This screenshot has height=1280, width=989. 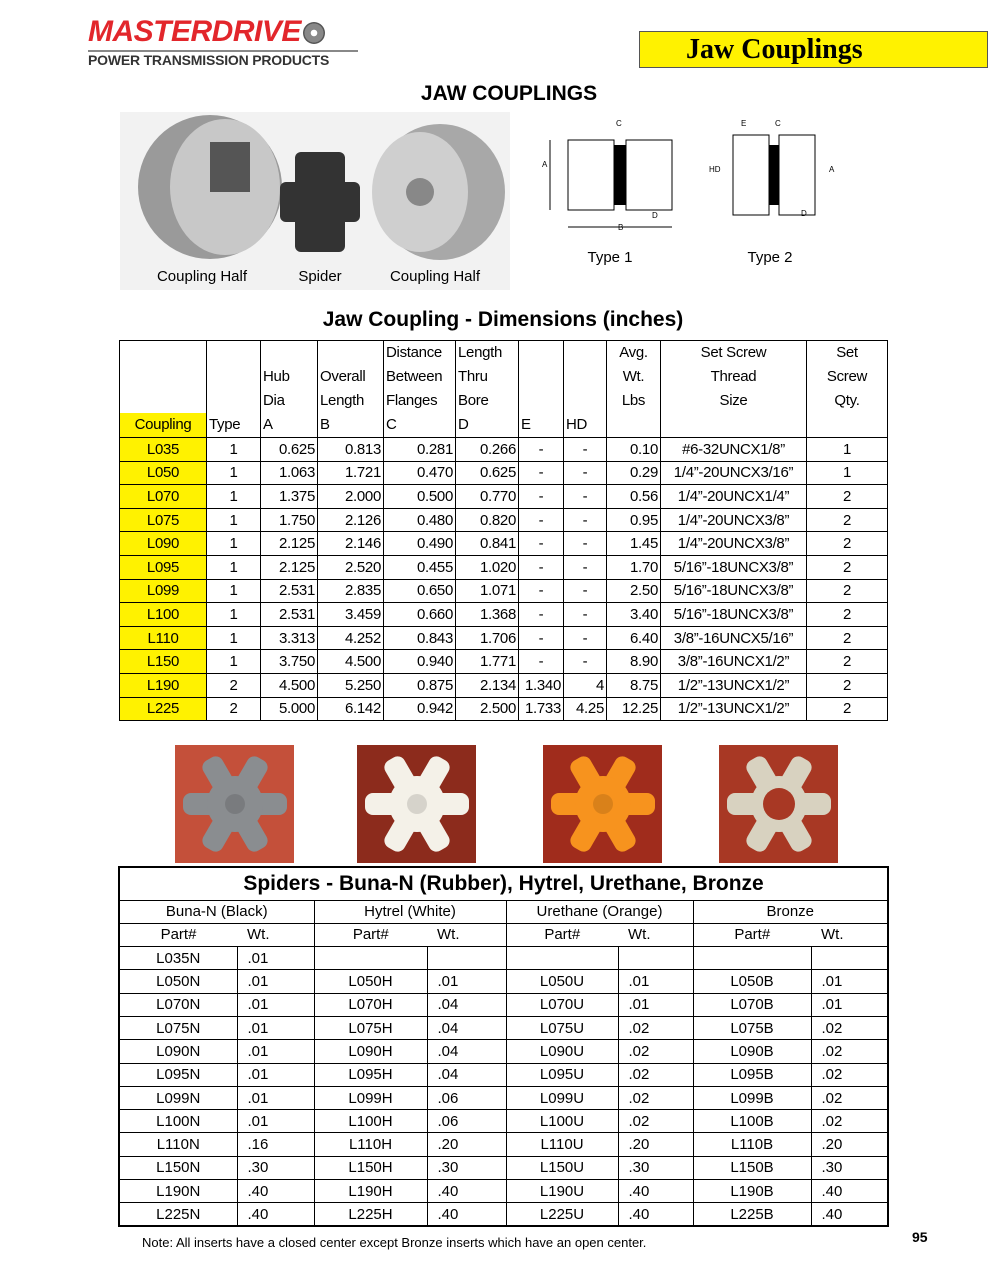 I want to click on part-number-cell: L150U, so click(x=562, y=1168).